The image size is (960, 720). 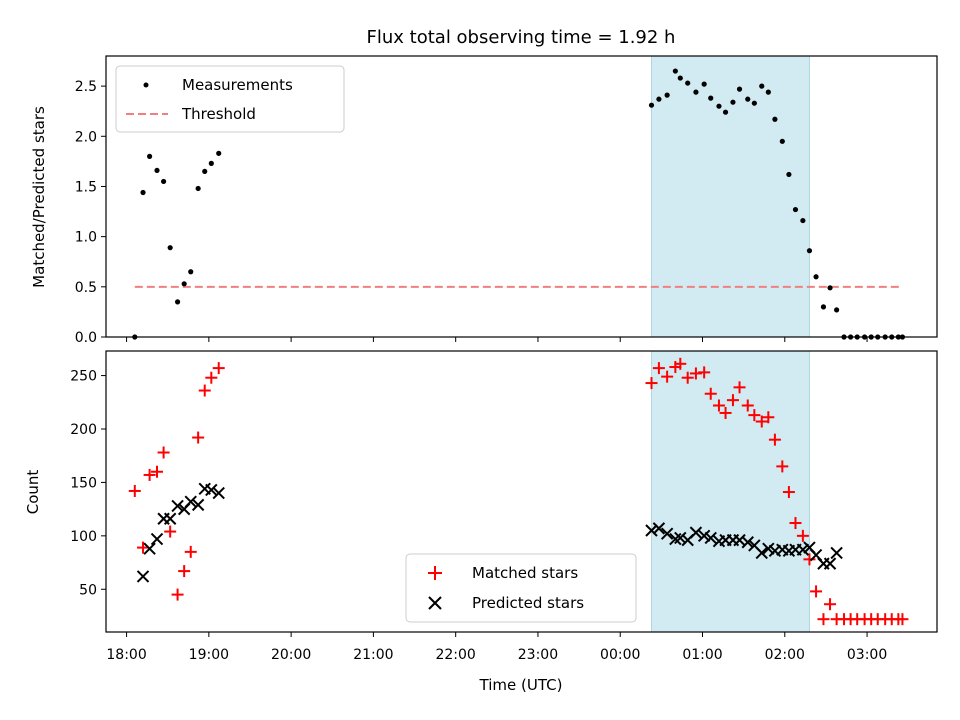 What do you see at coordinates (785, 655) in the screenshot?
I see `x-tick-label: 02:00` at bounding box center [785, 655].